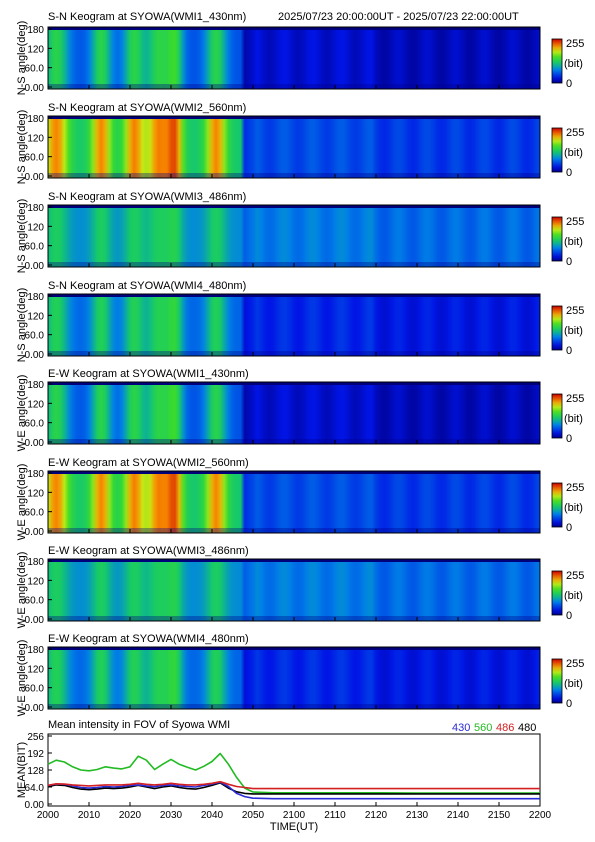 The image size is (595, 842). I want to click on mean-x-tick-label: 2130, so click(417, 815).